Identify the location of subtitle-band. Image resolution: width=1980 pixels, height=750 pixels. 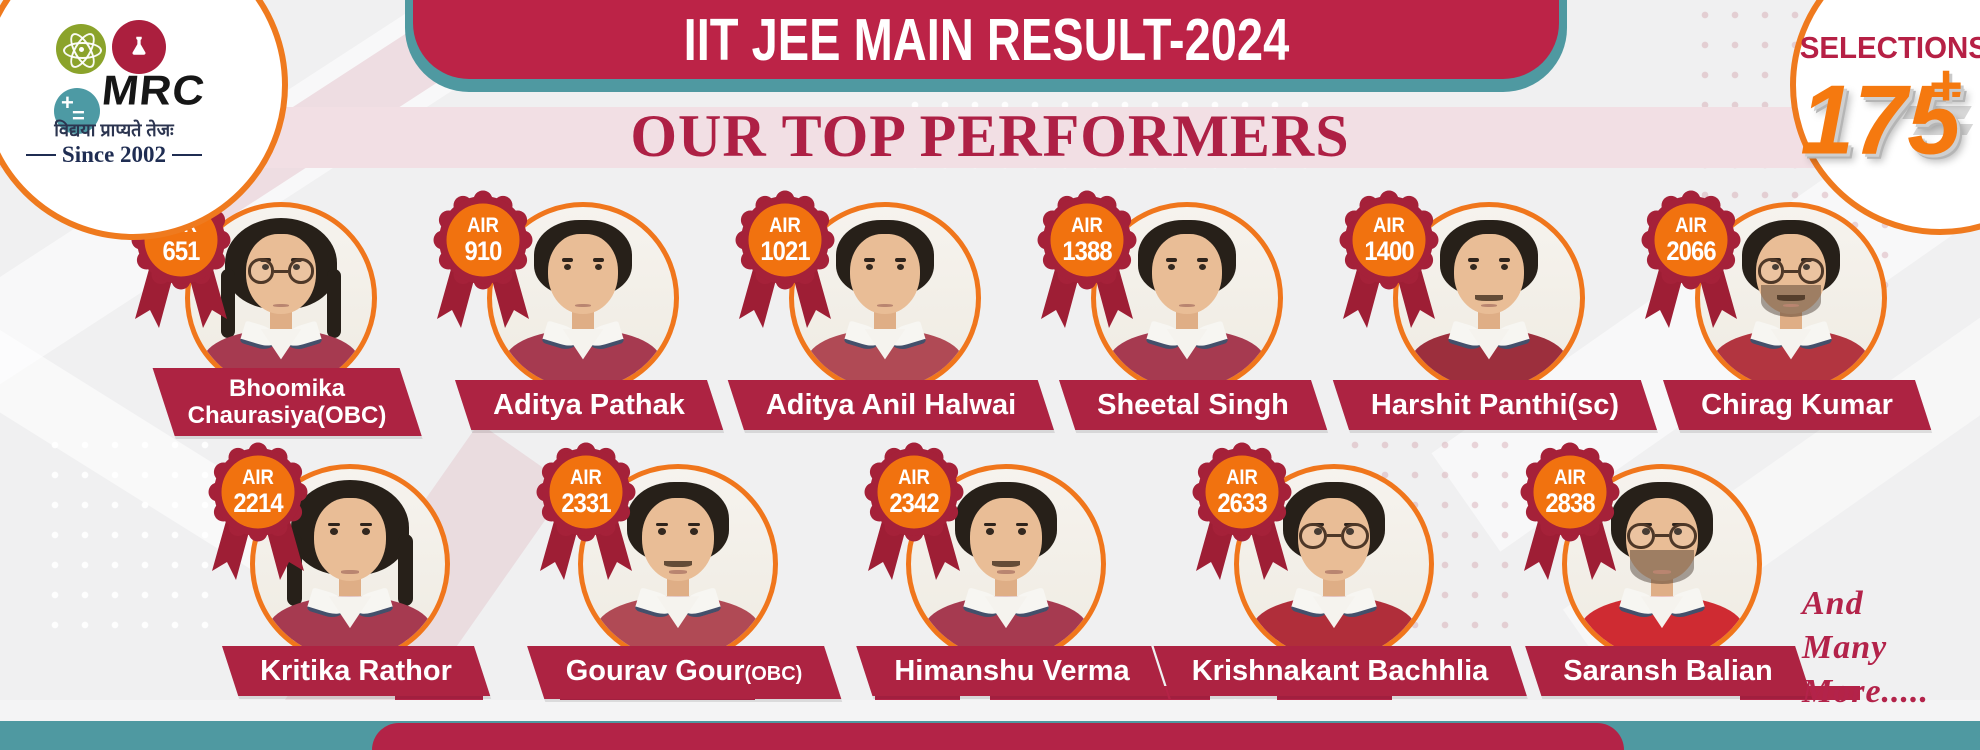
(990, 137).